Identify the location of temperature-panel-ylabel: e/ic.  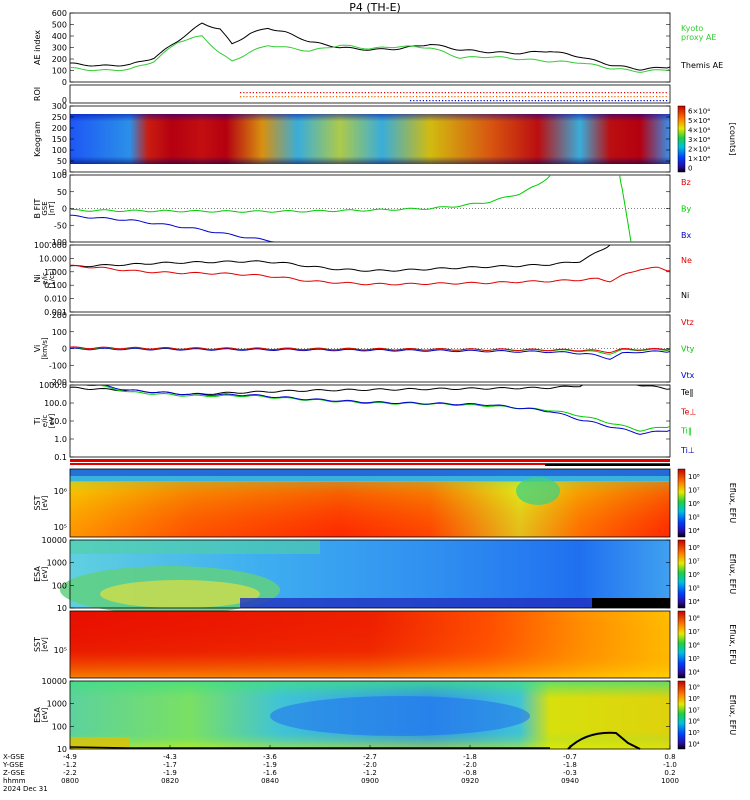
(45, 421).